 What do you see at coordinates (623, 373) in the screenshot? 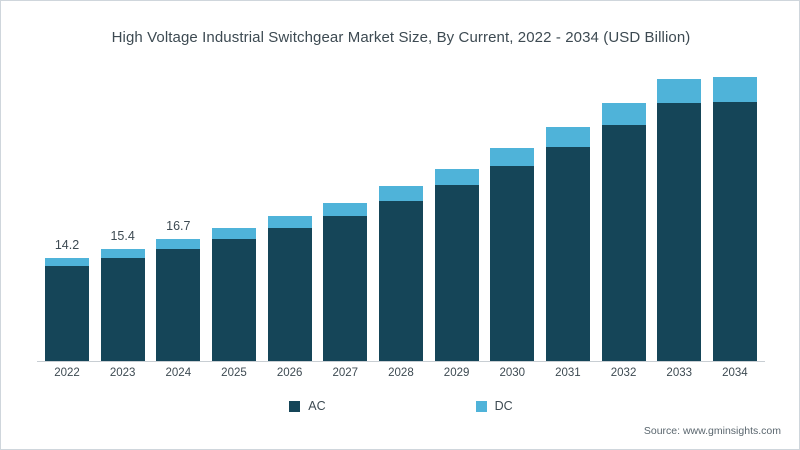
I see `x-axis-tick-label: 2032` at bounding box center [623, 373].